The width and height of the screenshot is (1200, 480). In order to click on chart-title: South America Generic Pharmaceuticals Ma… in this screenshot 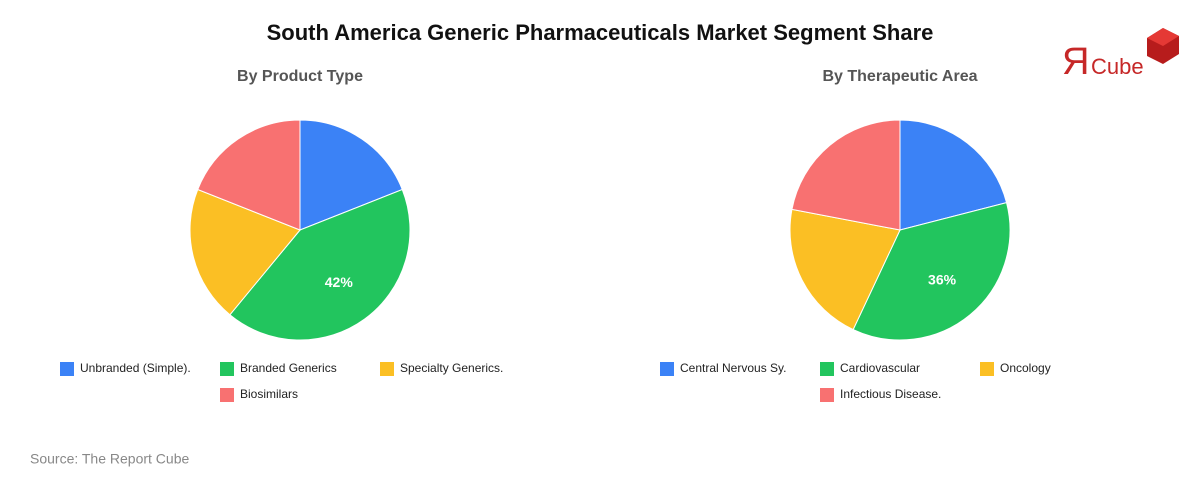, I will do `click(600, 32)`.